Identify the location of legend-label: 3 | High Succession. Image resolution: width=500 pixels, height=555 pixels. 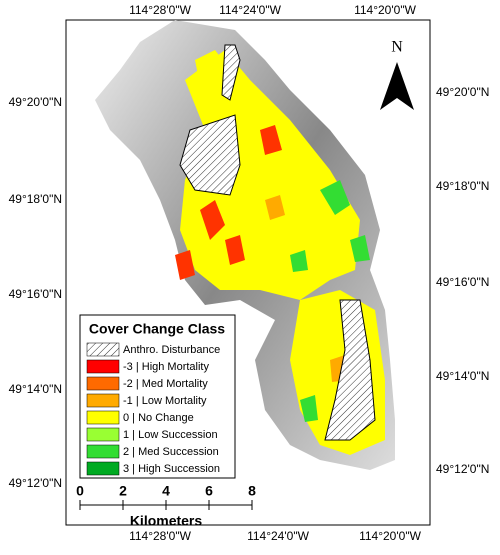
(171, 469).